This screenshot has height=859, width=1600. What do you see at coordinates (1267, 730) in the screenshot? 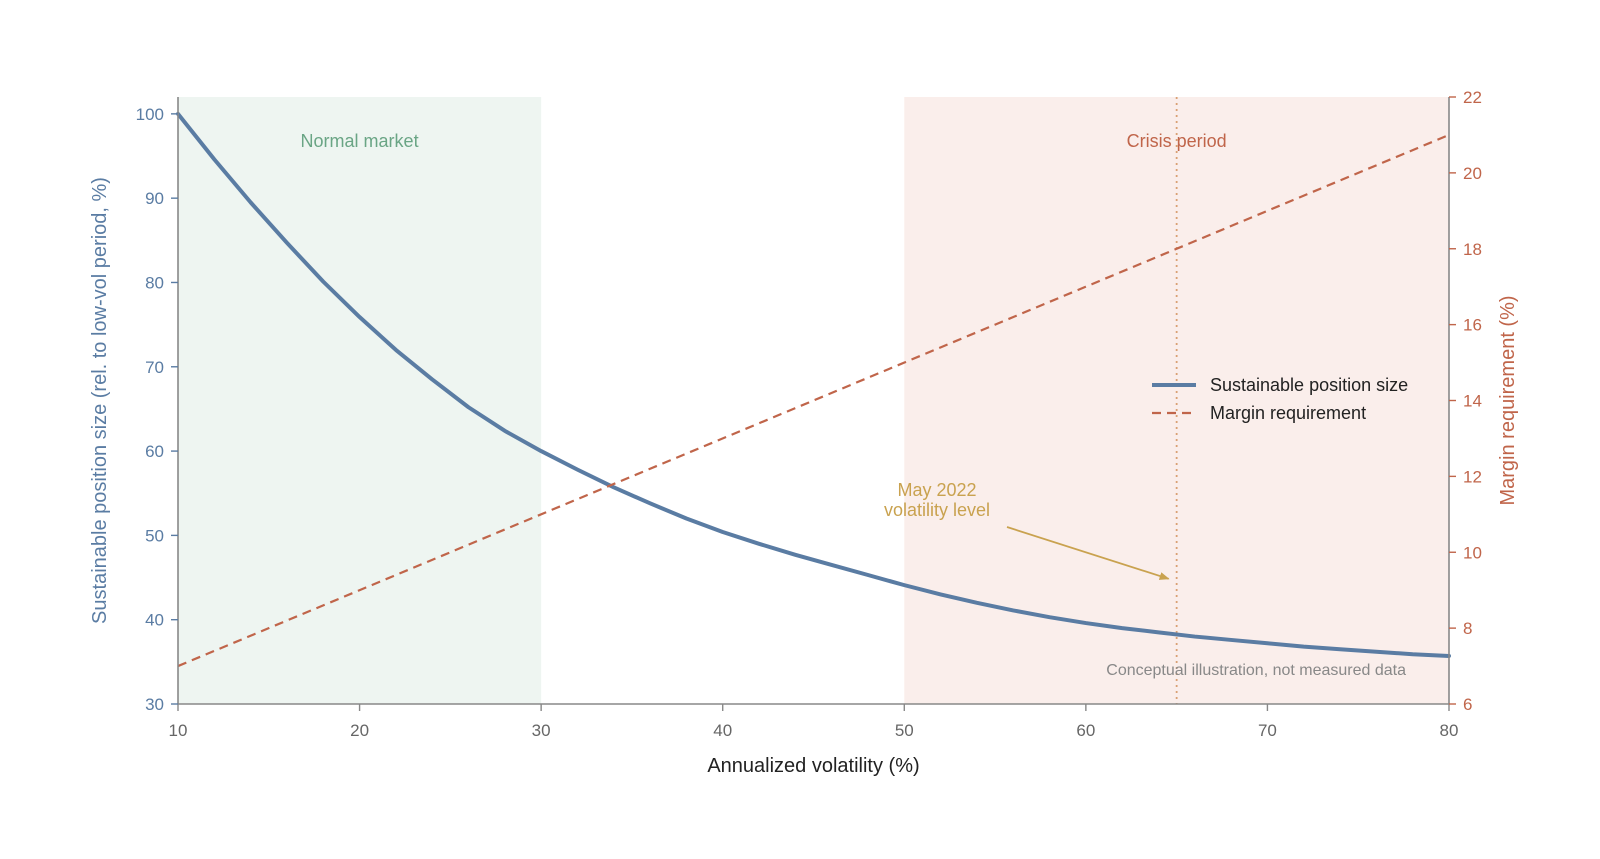
I see `x-tick-label: 70` at bounding box center [1267, 730].